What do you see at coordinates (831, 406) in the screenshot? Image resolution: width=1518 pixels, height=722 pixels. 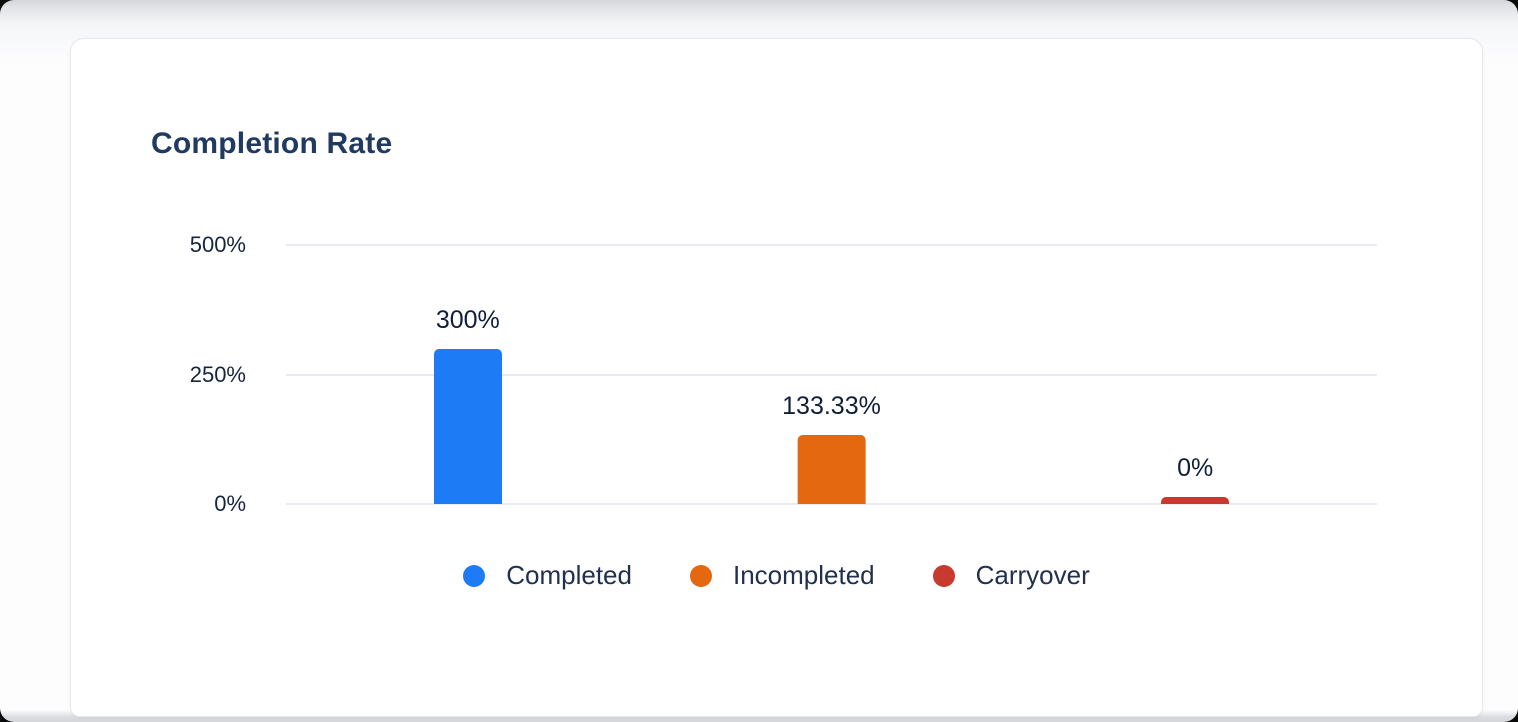 I see `bar-value-label: 133.33%` at bounding box center [831, 406].